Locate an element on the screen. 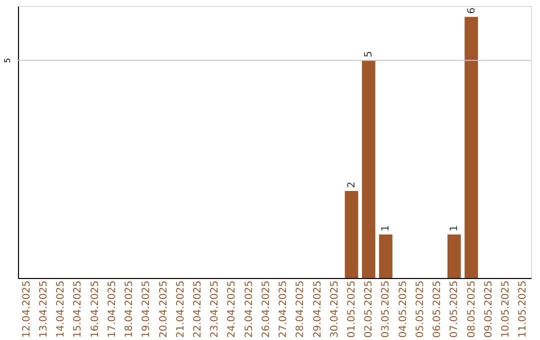 This screenshot has height=340, width=540. x-tick-label: 15.04.2025 is located at coordinates (78, 309).